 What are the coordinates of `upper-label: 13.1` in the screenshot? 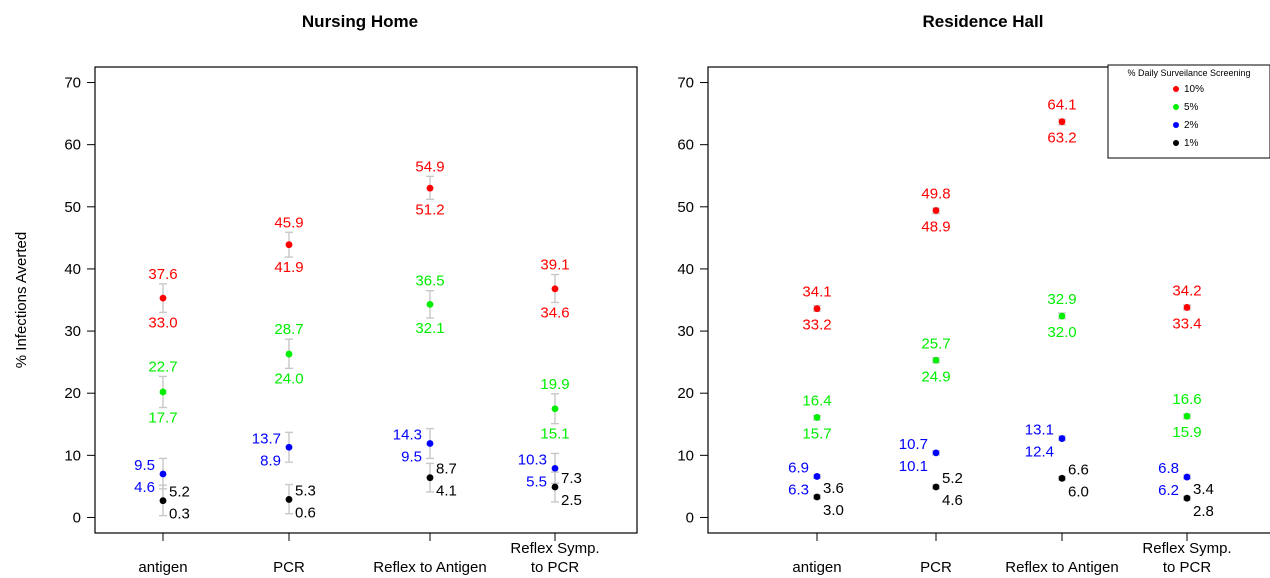 It's located at (1039, 430).